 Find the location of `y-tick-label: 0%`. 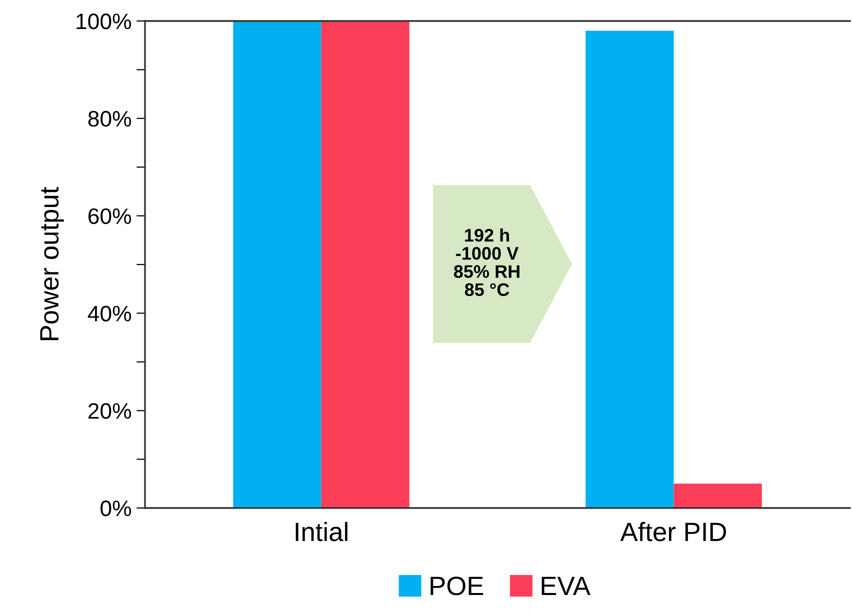

y-tick-label: 0% is located at coordinates (116, 508).